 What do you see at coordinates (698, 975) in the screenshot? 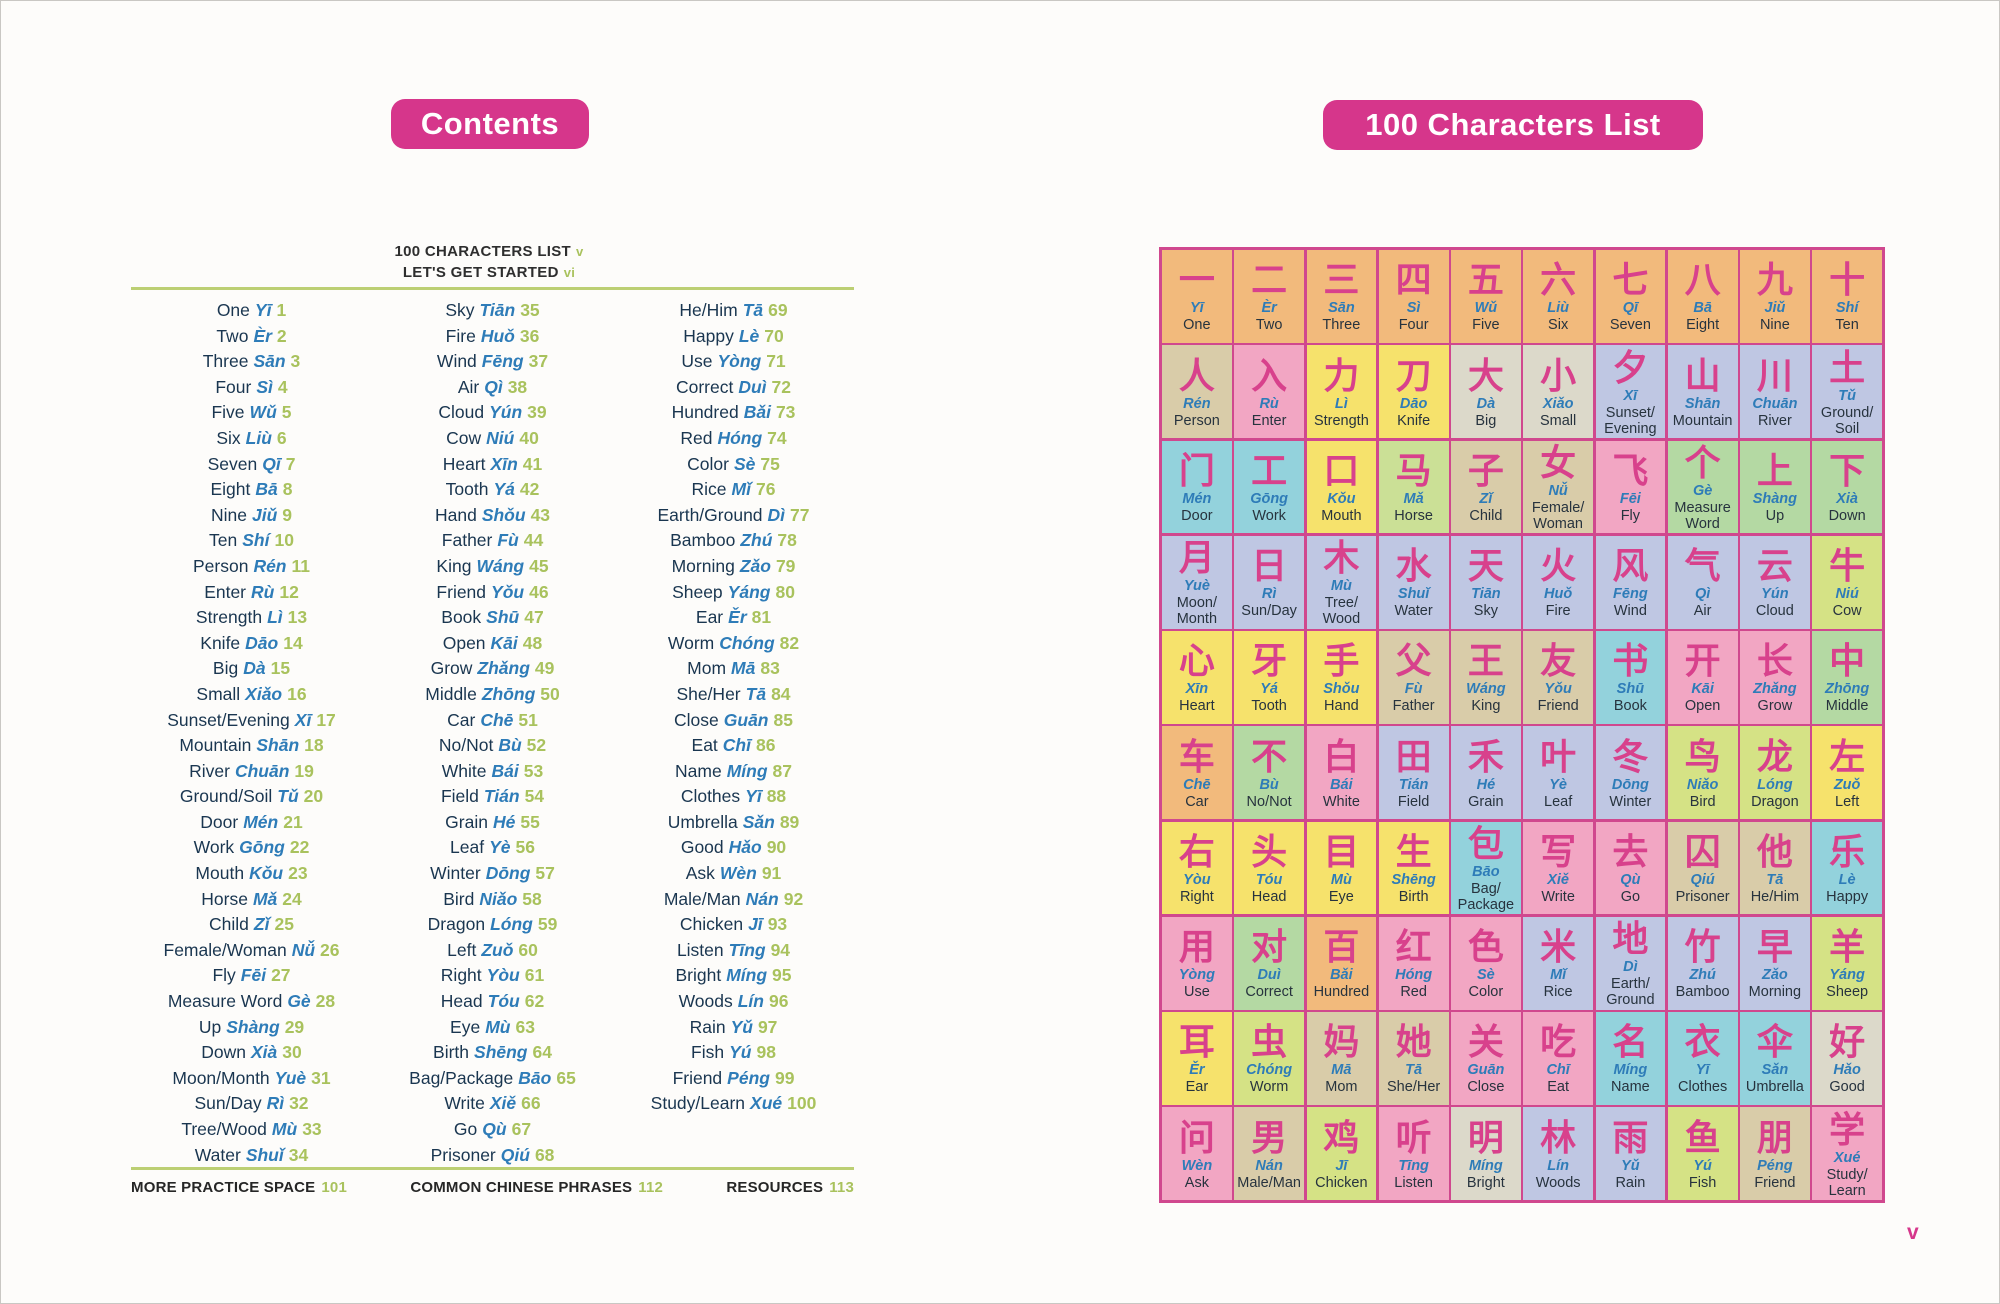
I see `toc-entry-english: Bright` at bounding box center [698, 975].